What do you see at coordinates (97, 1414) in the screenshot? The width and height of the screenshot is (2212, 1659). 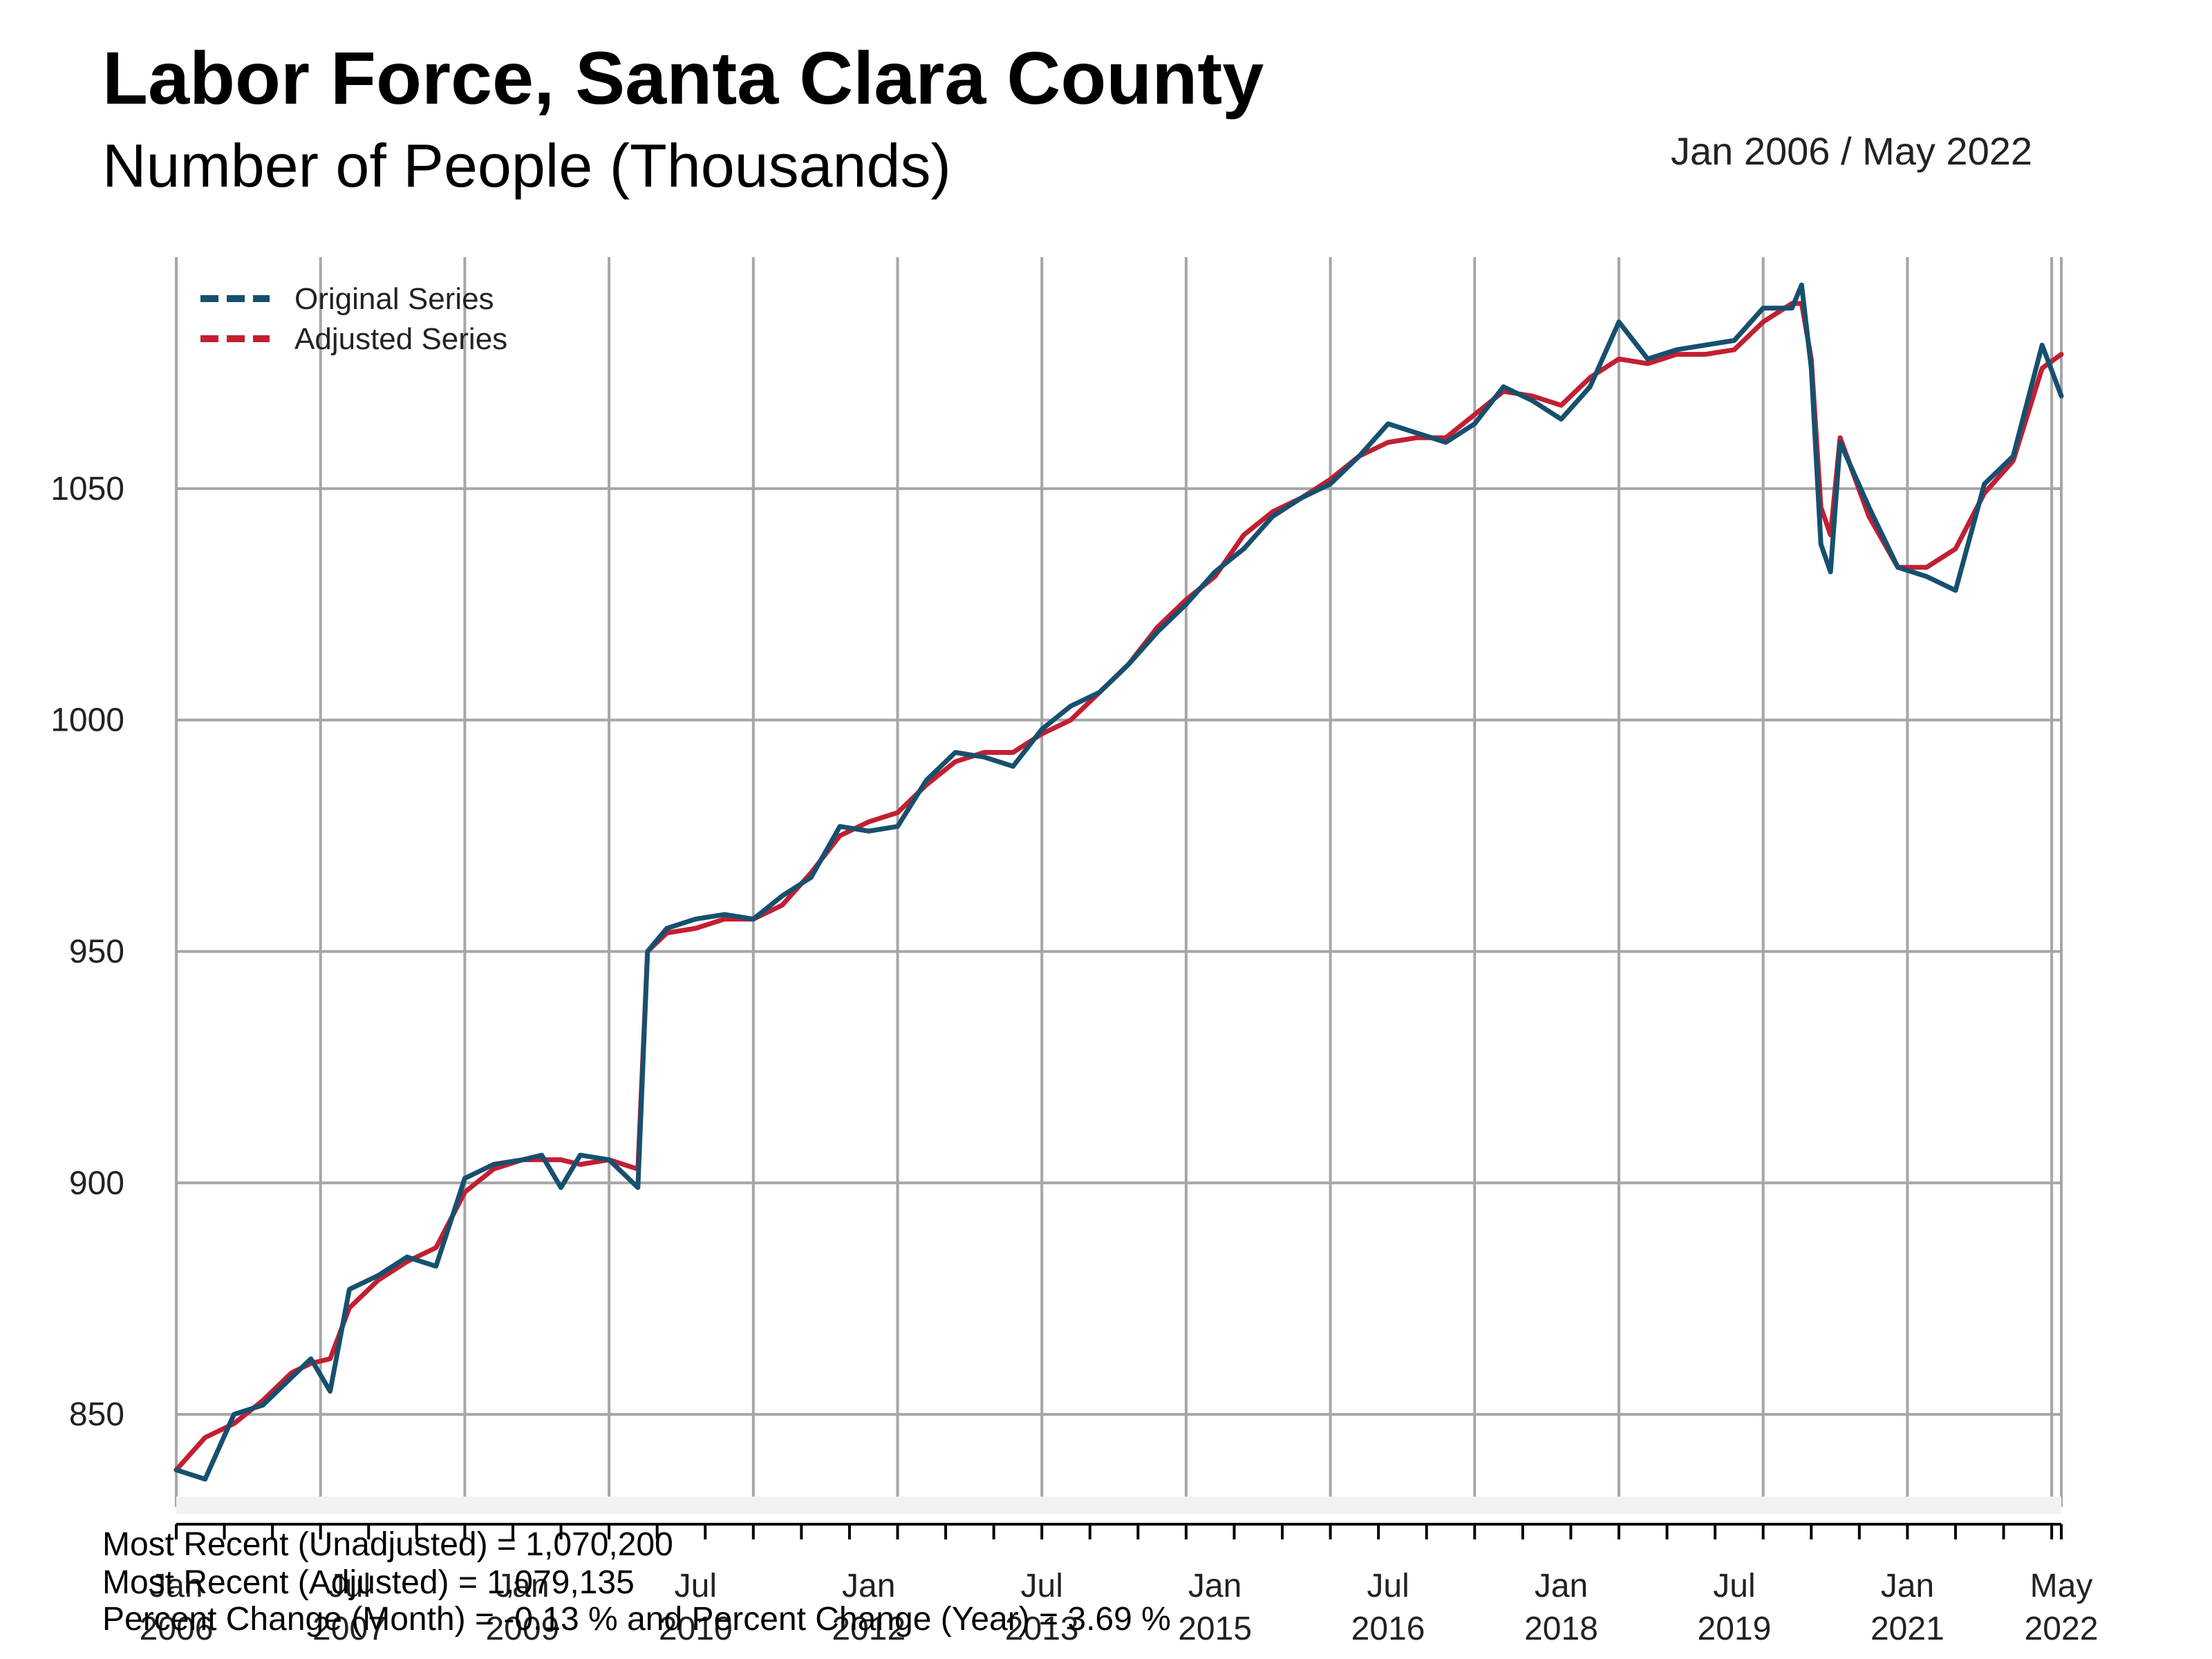 I see `y-tick-label: 850` at bounding box center [97, 1414].